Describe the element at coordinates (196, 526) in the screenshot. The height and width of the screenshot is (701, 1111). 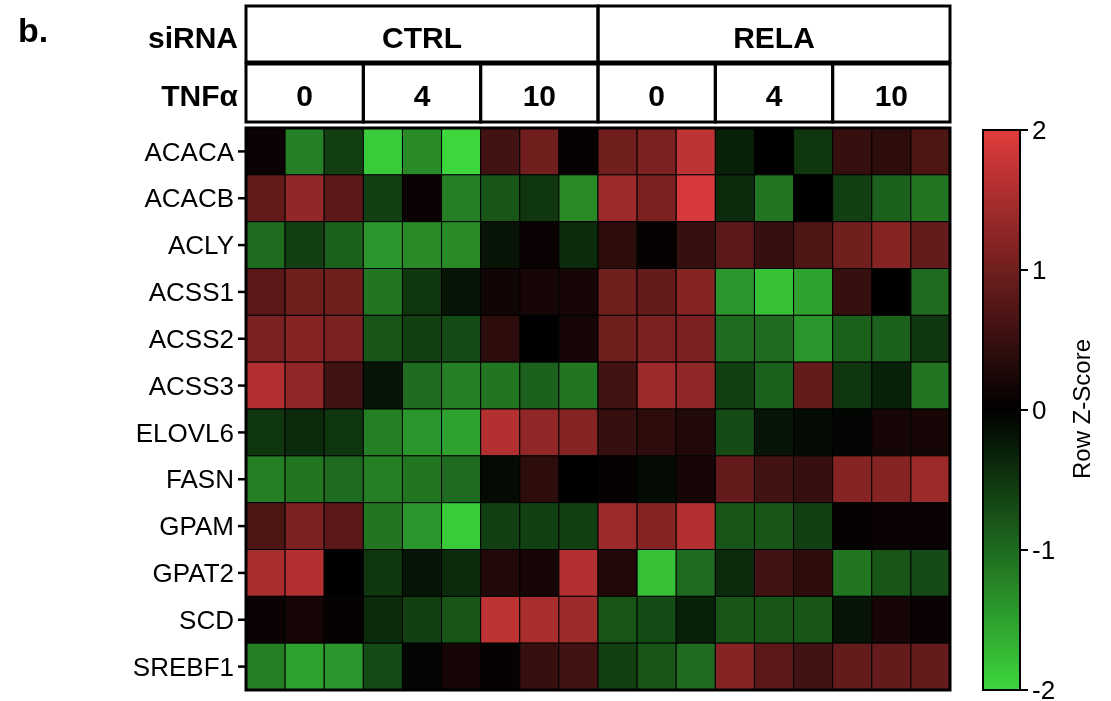
I see `y-tick-label: GPAM` at that location.